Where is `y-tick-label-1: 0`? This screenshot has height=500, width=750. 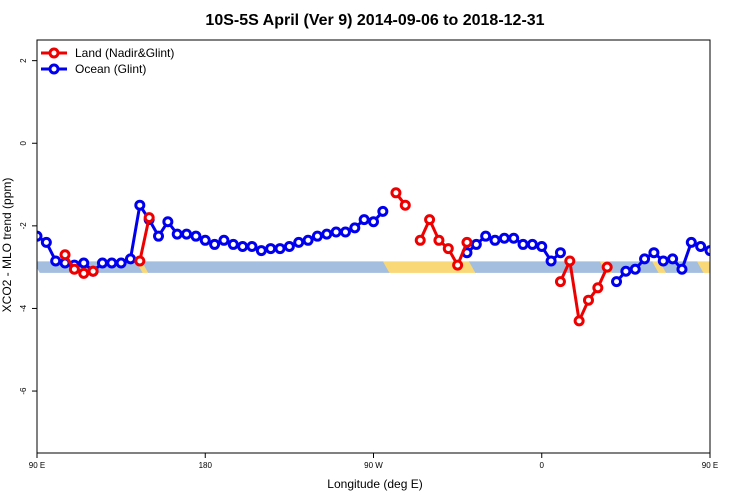
y-tick-label-1: 0 is located at coordinates (23, 142).